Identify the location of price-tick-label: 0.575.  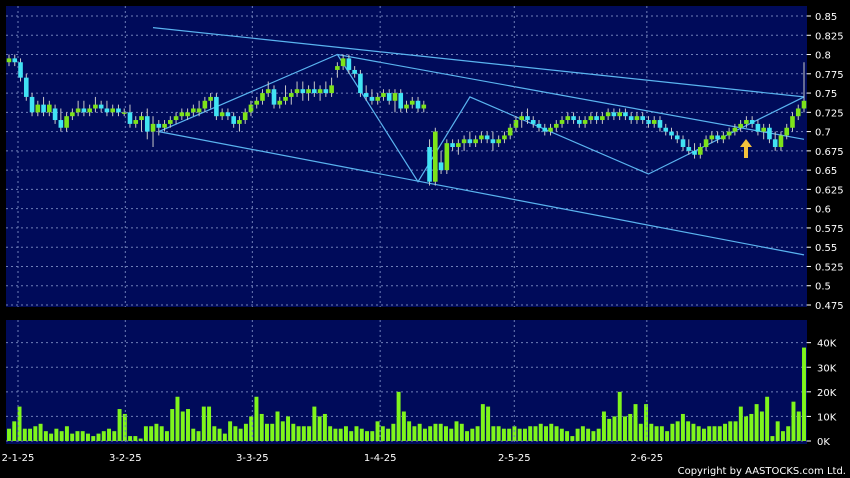
(829, 229).